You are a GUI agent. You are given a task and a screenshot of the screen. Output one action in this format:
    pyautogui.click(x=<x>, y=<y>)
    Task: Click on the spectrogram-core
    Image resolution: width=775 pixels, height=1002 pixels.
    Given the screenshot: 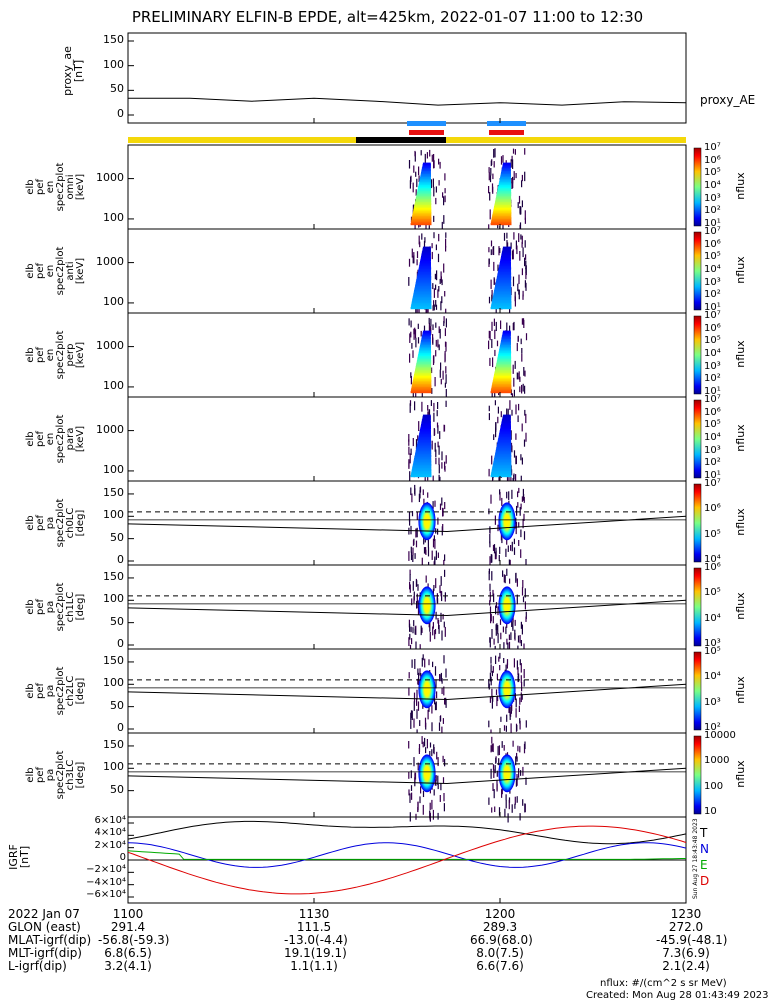 What is the action you would take?
    pyautogui.click(x=507, y=605)
    